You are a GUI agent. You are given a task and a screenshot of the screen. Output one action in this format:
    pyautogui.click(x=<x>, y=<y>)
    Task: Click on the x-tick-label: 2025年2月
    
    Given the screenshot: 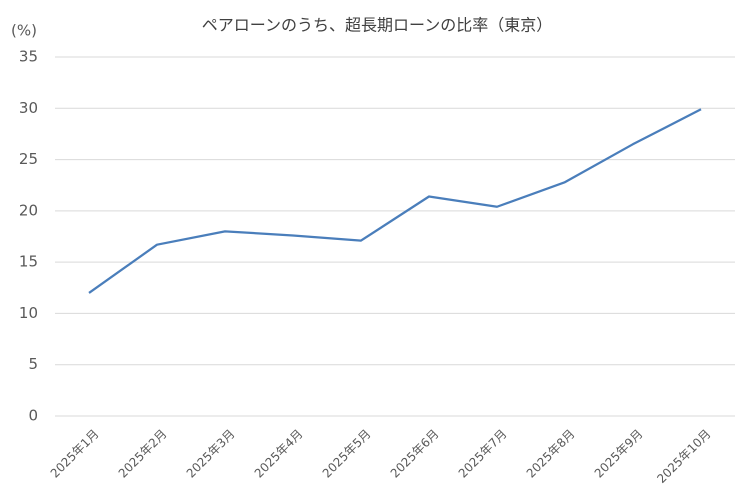 What is the action you would take?
    pyautogui.click(x=143, y=454)
    